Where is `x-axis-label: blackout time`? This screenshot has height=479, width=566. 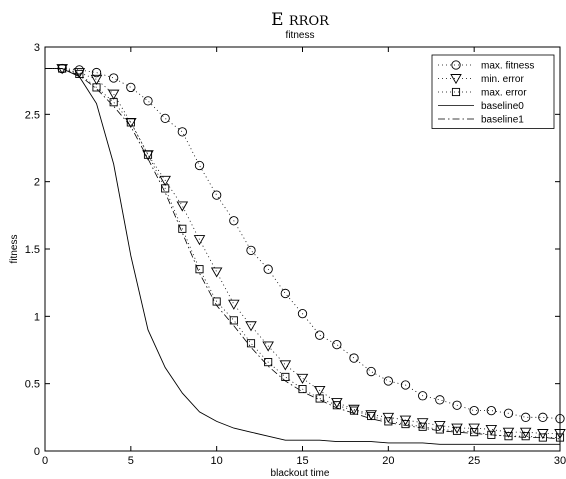 x-axis-label: blackout time is located at coordinates (300, 473).